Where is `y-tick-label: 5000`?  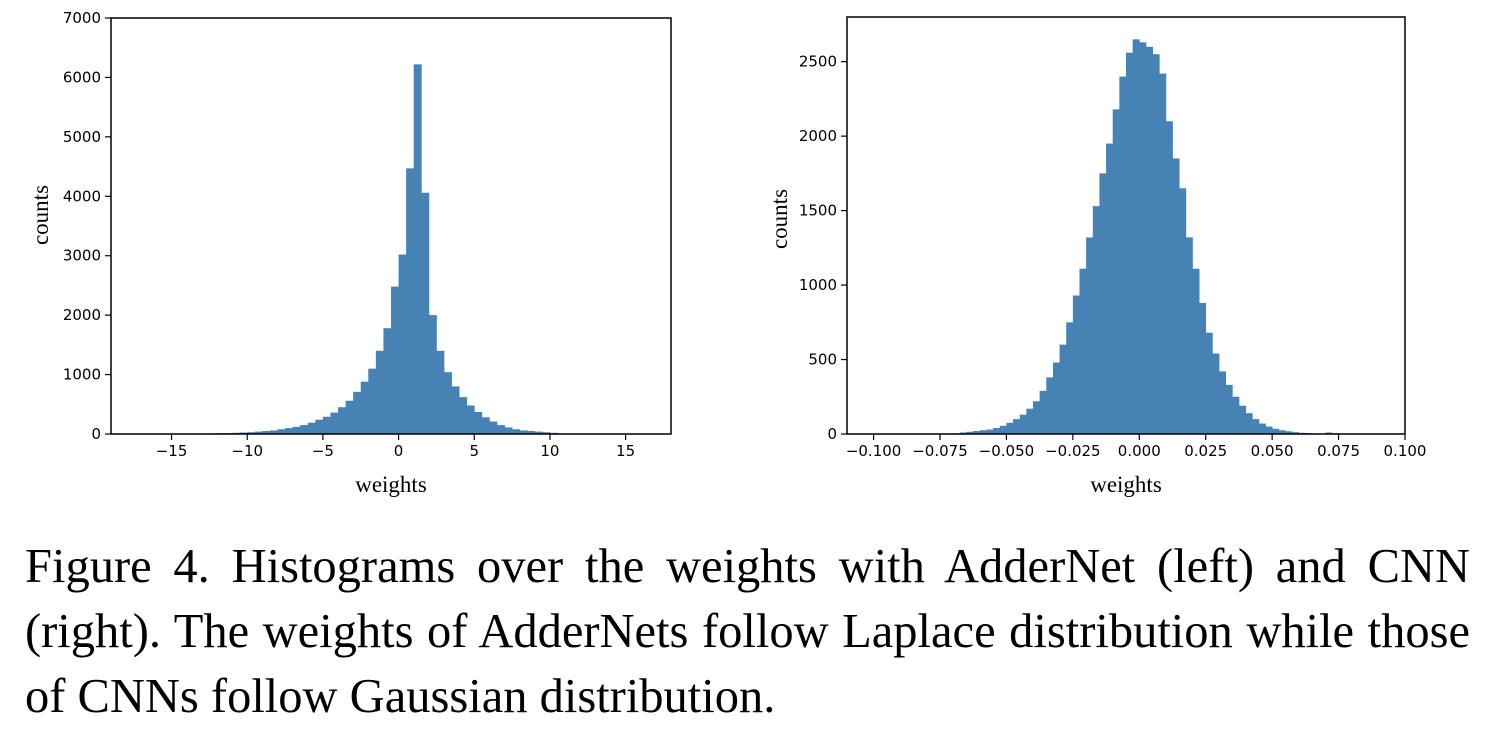
y-tick-label: 5000 is located at coordinates (82, 137).